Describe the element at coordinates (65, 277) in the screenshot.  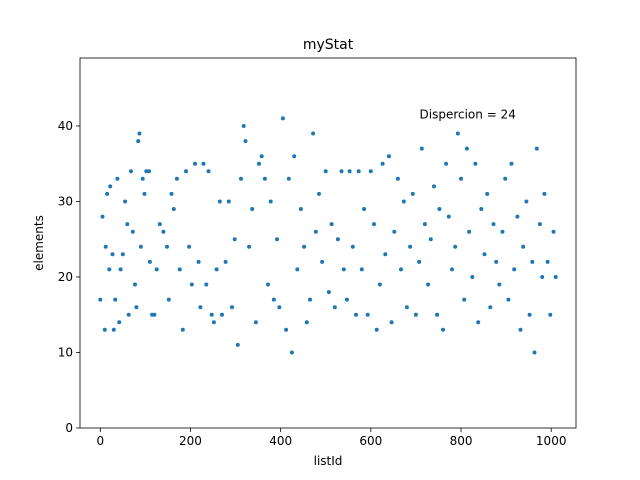
I see `y-tick-label: 20` at that location.